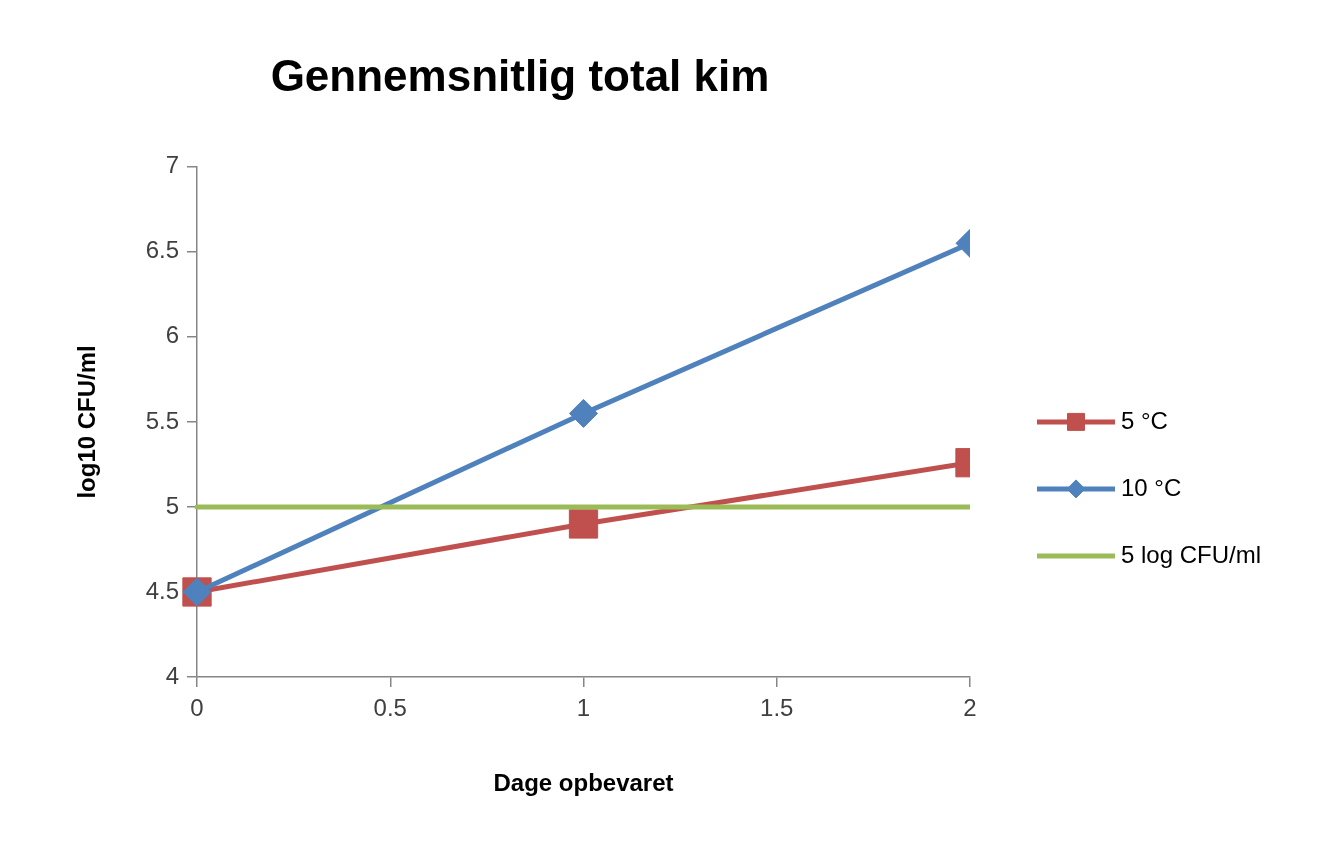 This screenshot has width=1342, height=846. What do you see at coordinates (172, 335) in the screenshot?
I see `y-tick-label: 6` at bounding box center [172, 335].